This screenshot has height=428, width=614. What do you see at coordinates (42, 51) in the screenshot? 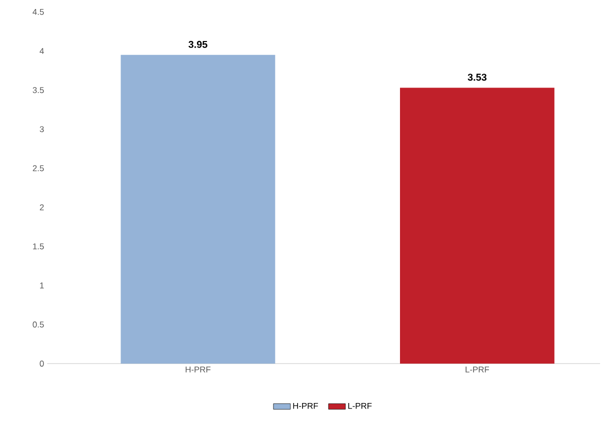
I see `y-tick-label: 4` at bounding box center [42, 51].